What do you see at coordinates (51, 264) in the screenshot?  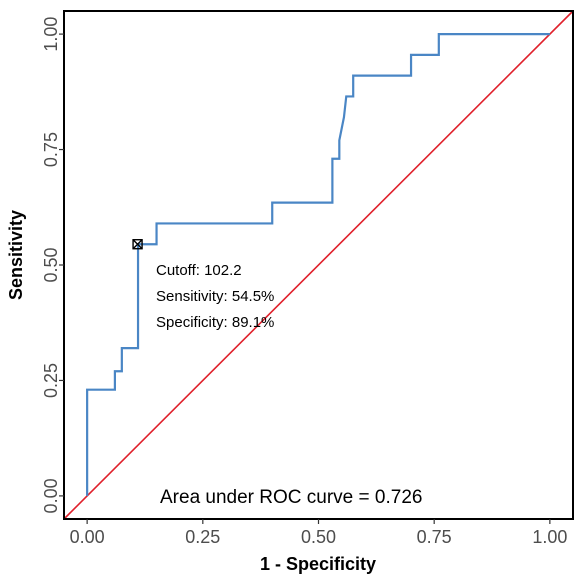 I see `y-tick-label: 0.50` at bounding box center [51, 264].